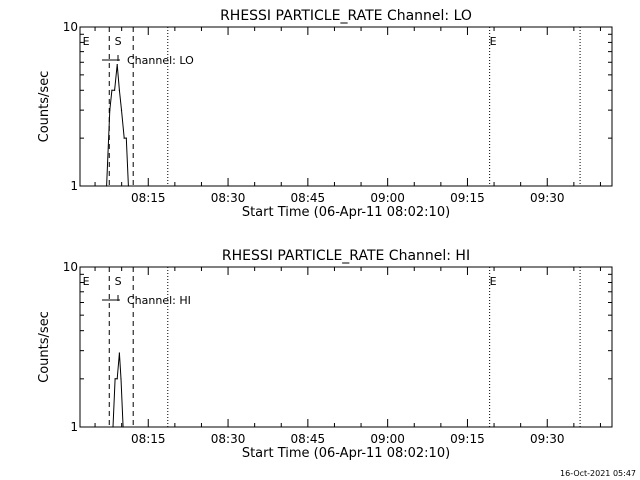  What do you see at coordinates (160, 60) in the screenshot?
I see `legend-label: Channel: LO` at bounding box center [160, 60].